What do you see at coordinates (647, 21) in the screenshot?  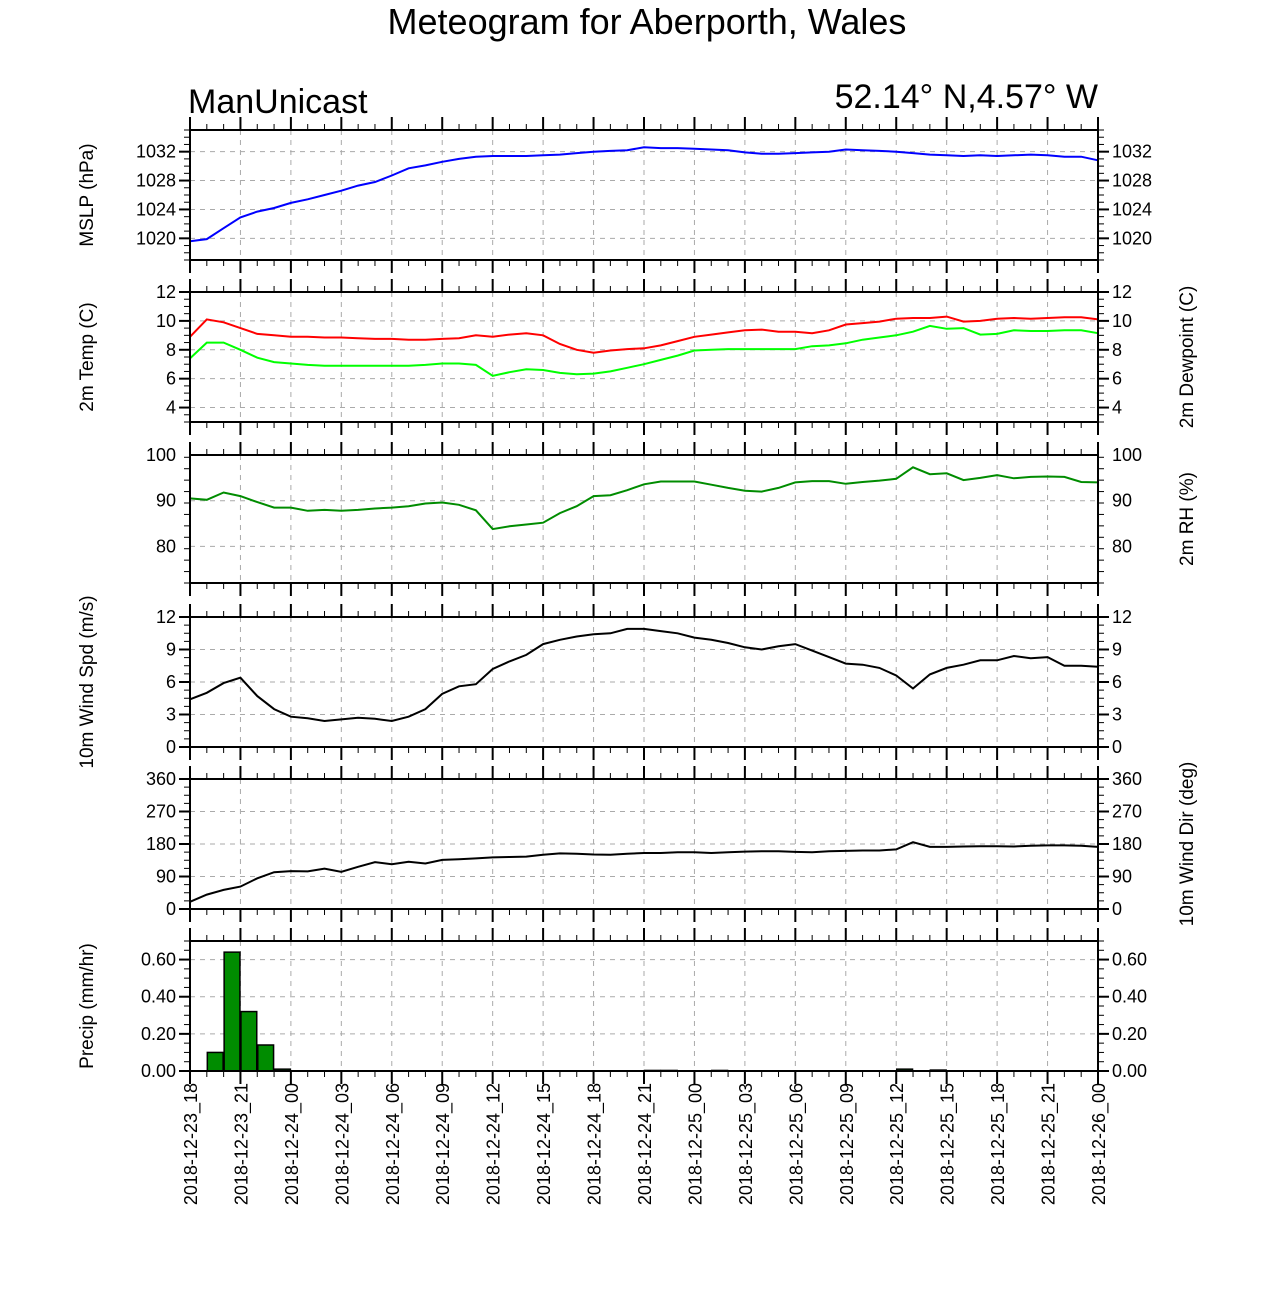 I see `chart-title: Meteogram for Aberporth, Wales` at bounding box center [647, 21].